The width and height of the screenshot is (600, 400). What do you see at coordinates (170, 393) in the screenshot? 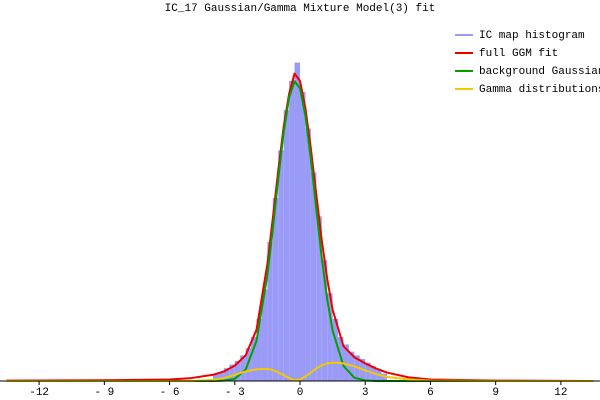
I see `x-tick-label: - 6` at bounding box center [170, 393].